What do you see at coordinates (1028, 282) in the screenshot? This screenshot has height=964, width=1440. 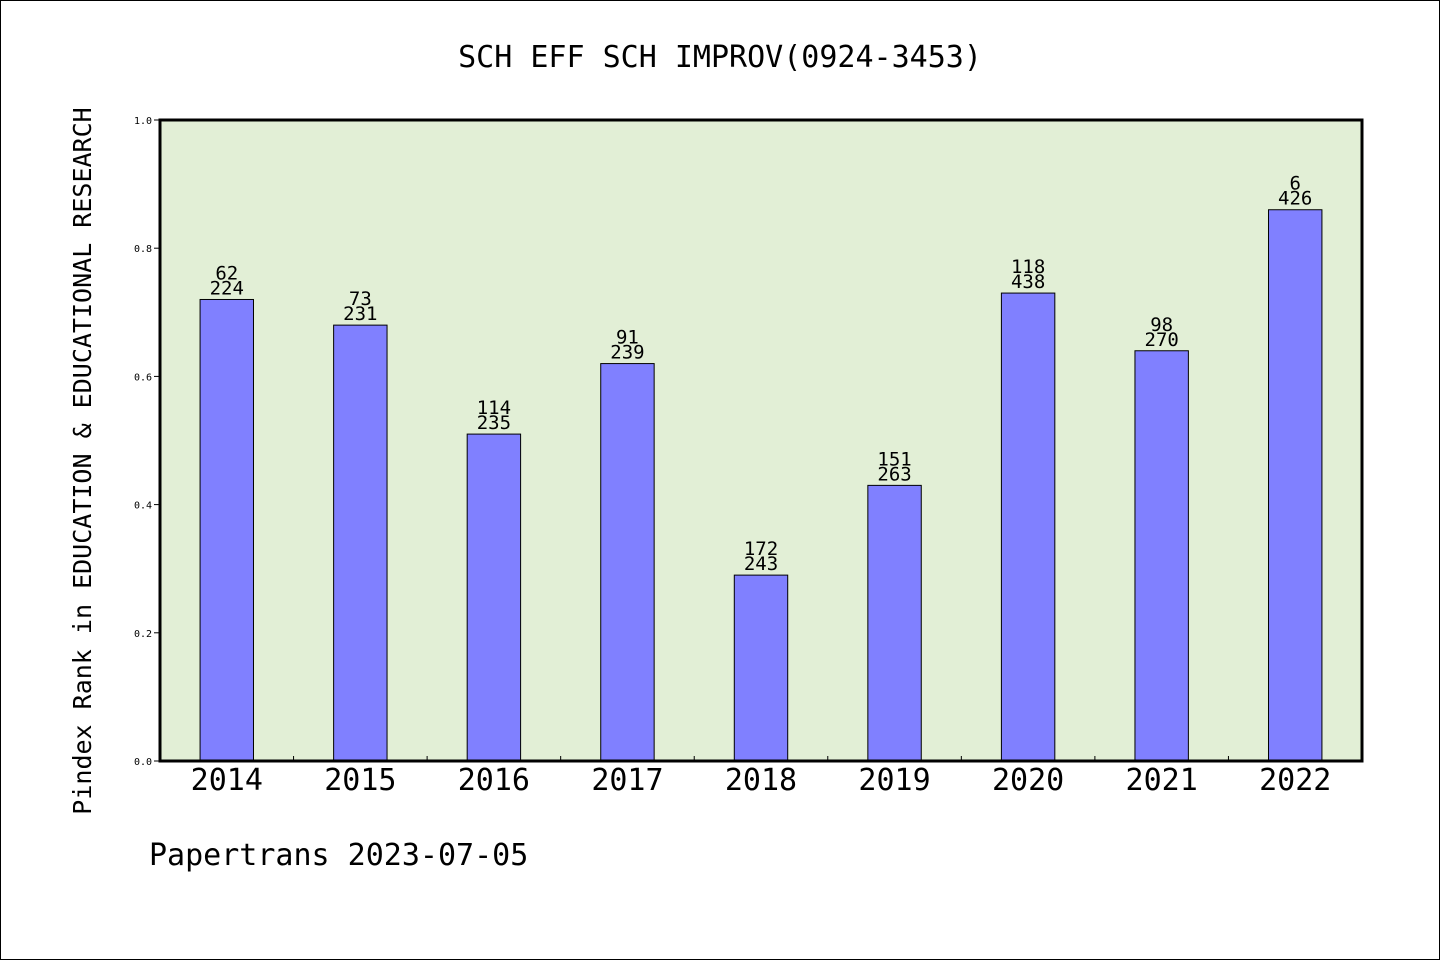 I see `bar-total-label: 438` at bounding box center [1028, 282].